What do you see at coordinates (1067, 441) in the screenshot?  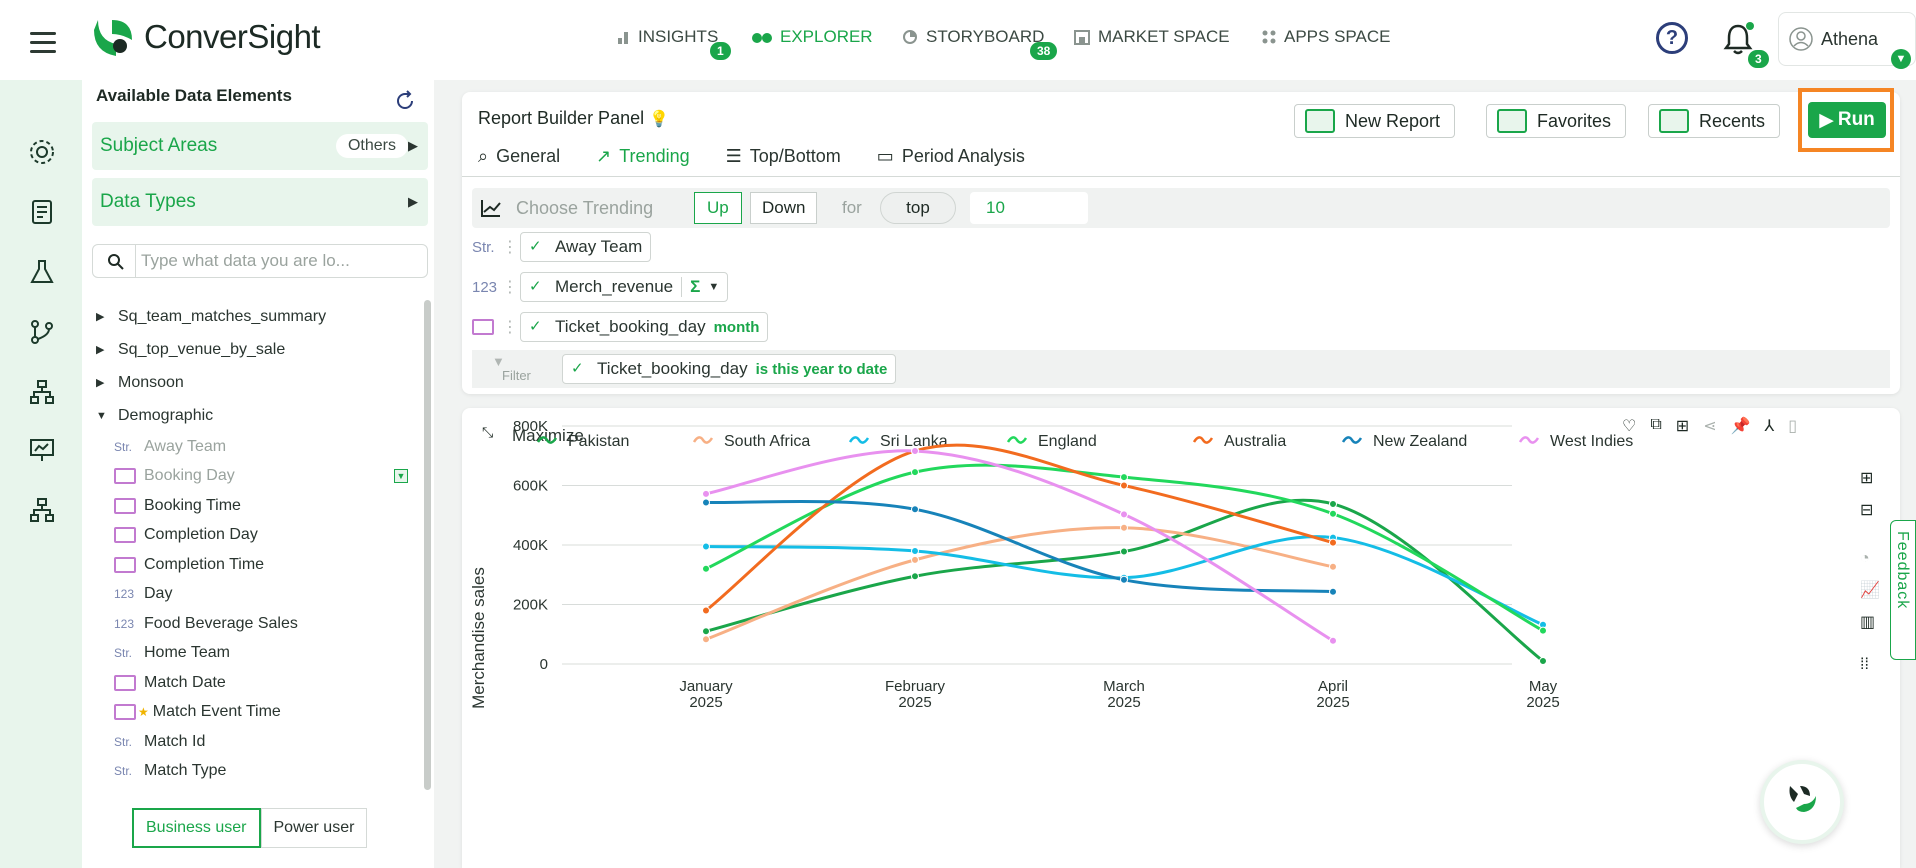 I see `legend-item: England` at bounding box center [1067, 441].